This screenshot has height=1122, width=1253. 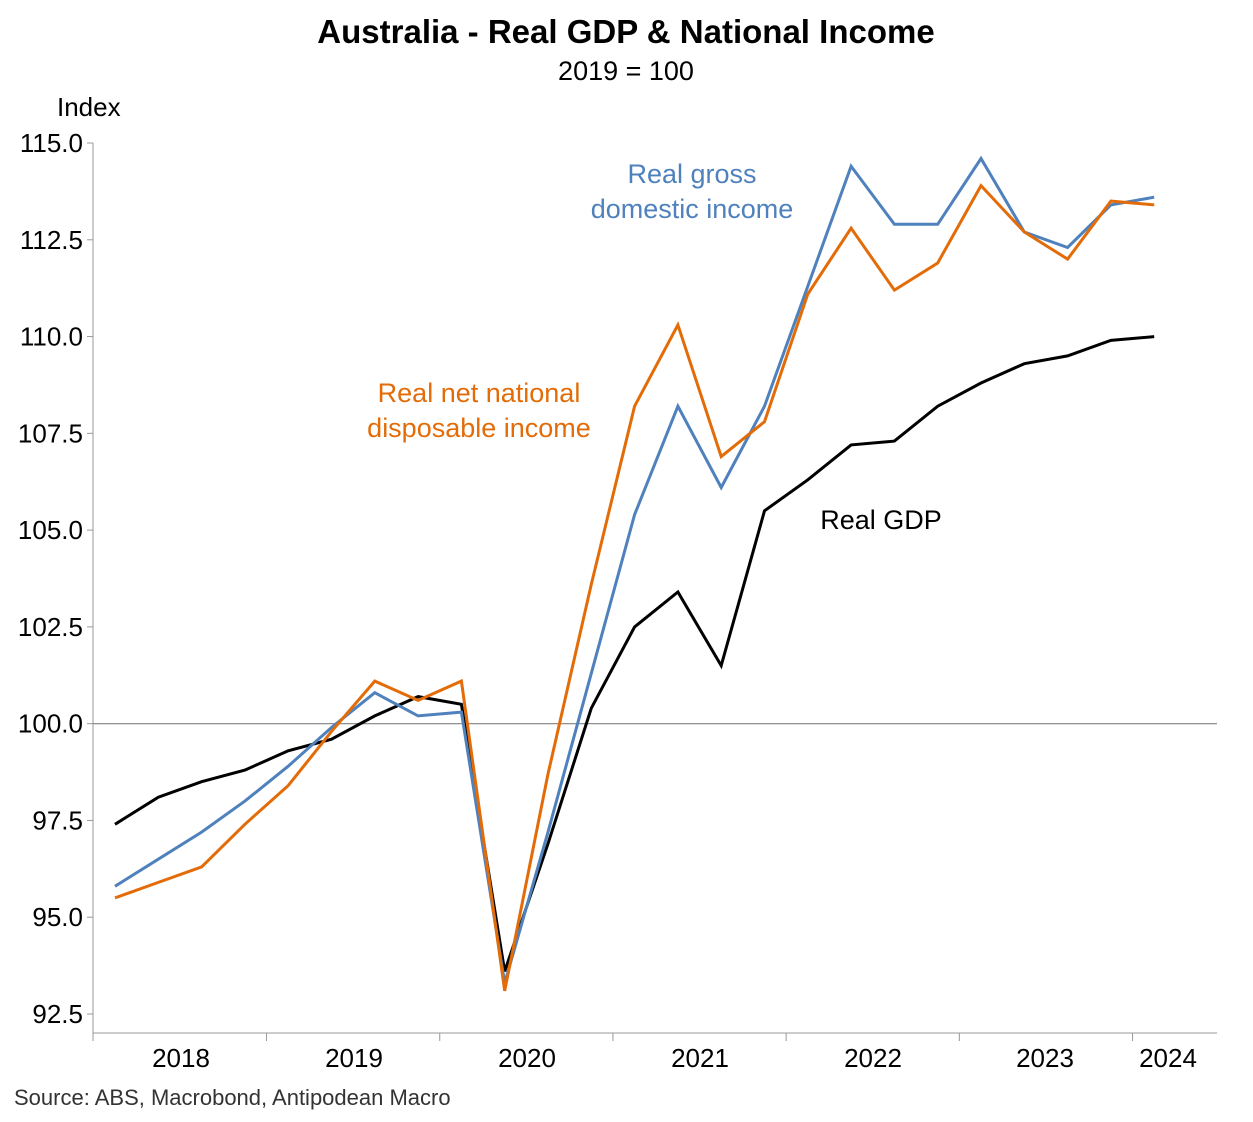 I want to click on x-tick-label: 2021, so click(x=700, y=1058).